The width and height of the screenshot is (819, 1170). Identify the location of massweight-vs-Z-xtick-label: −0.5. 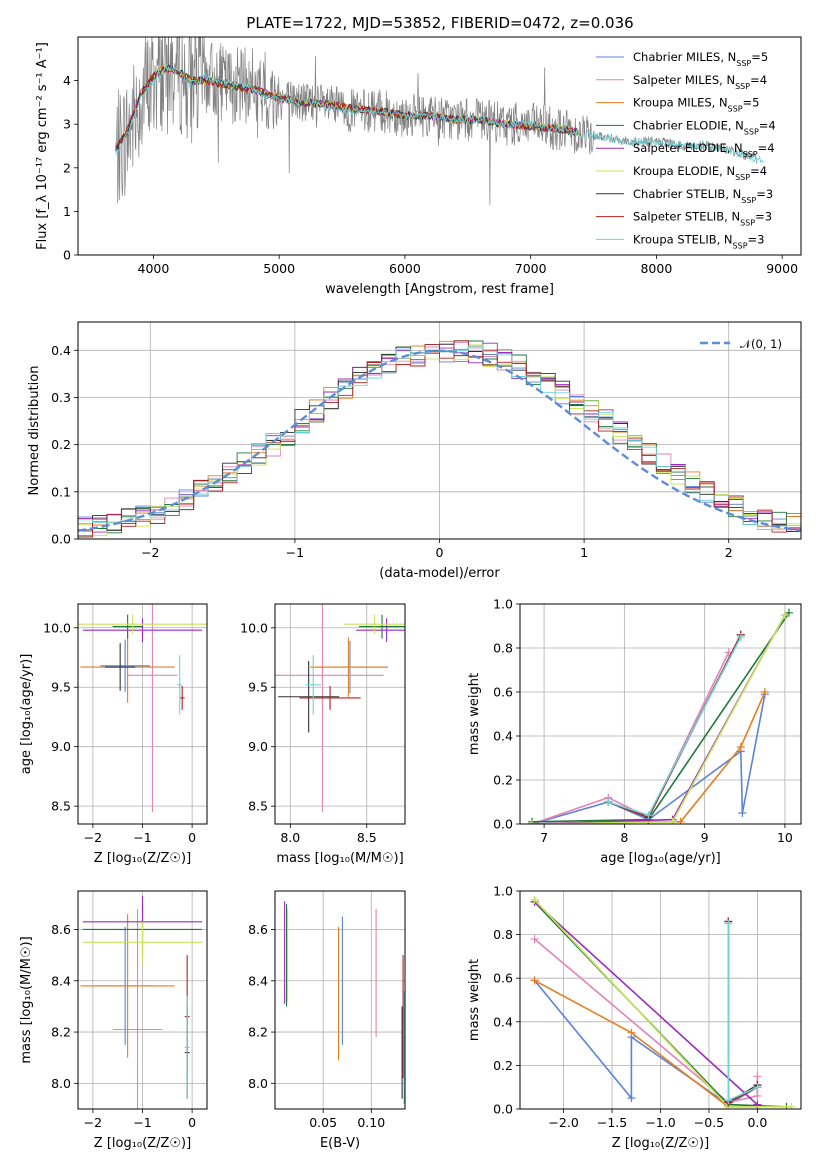
(709, 1122).